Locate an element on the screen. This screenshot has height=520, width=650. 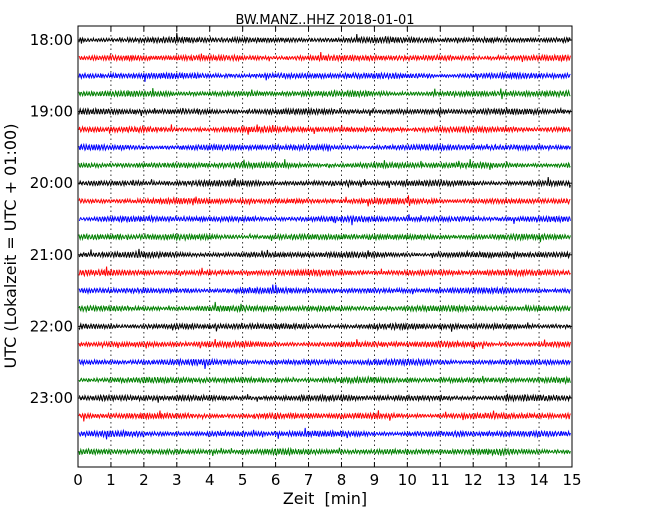
y-tick-label: 18:00 is located at coordinates (51, 40).